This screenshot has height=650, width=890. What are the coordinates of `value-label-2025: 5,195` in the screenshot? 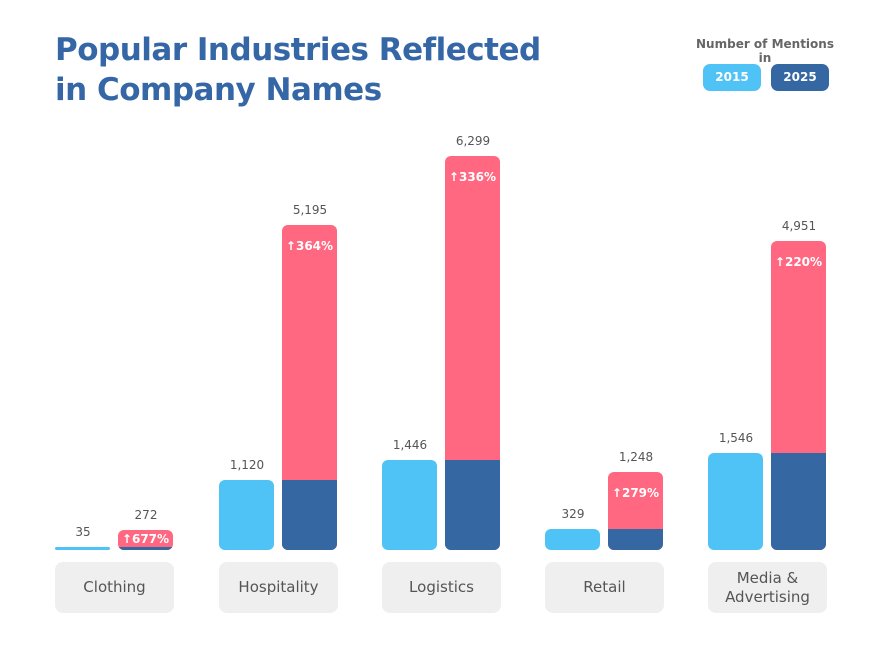 It's located at (310, 210).